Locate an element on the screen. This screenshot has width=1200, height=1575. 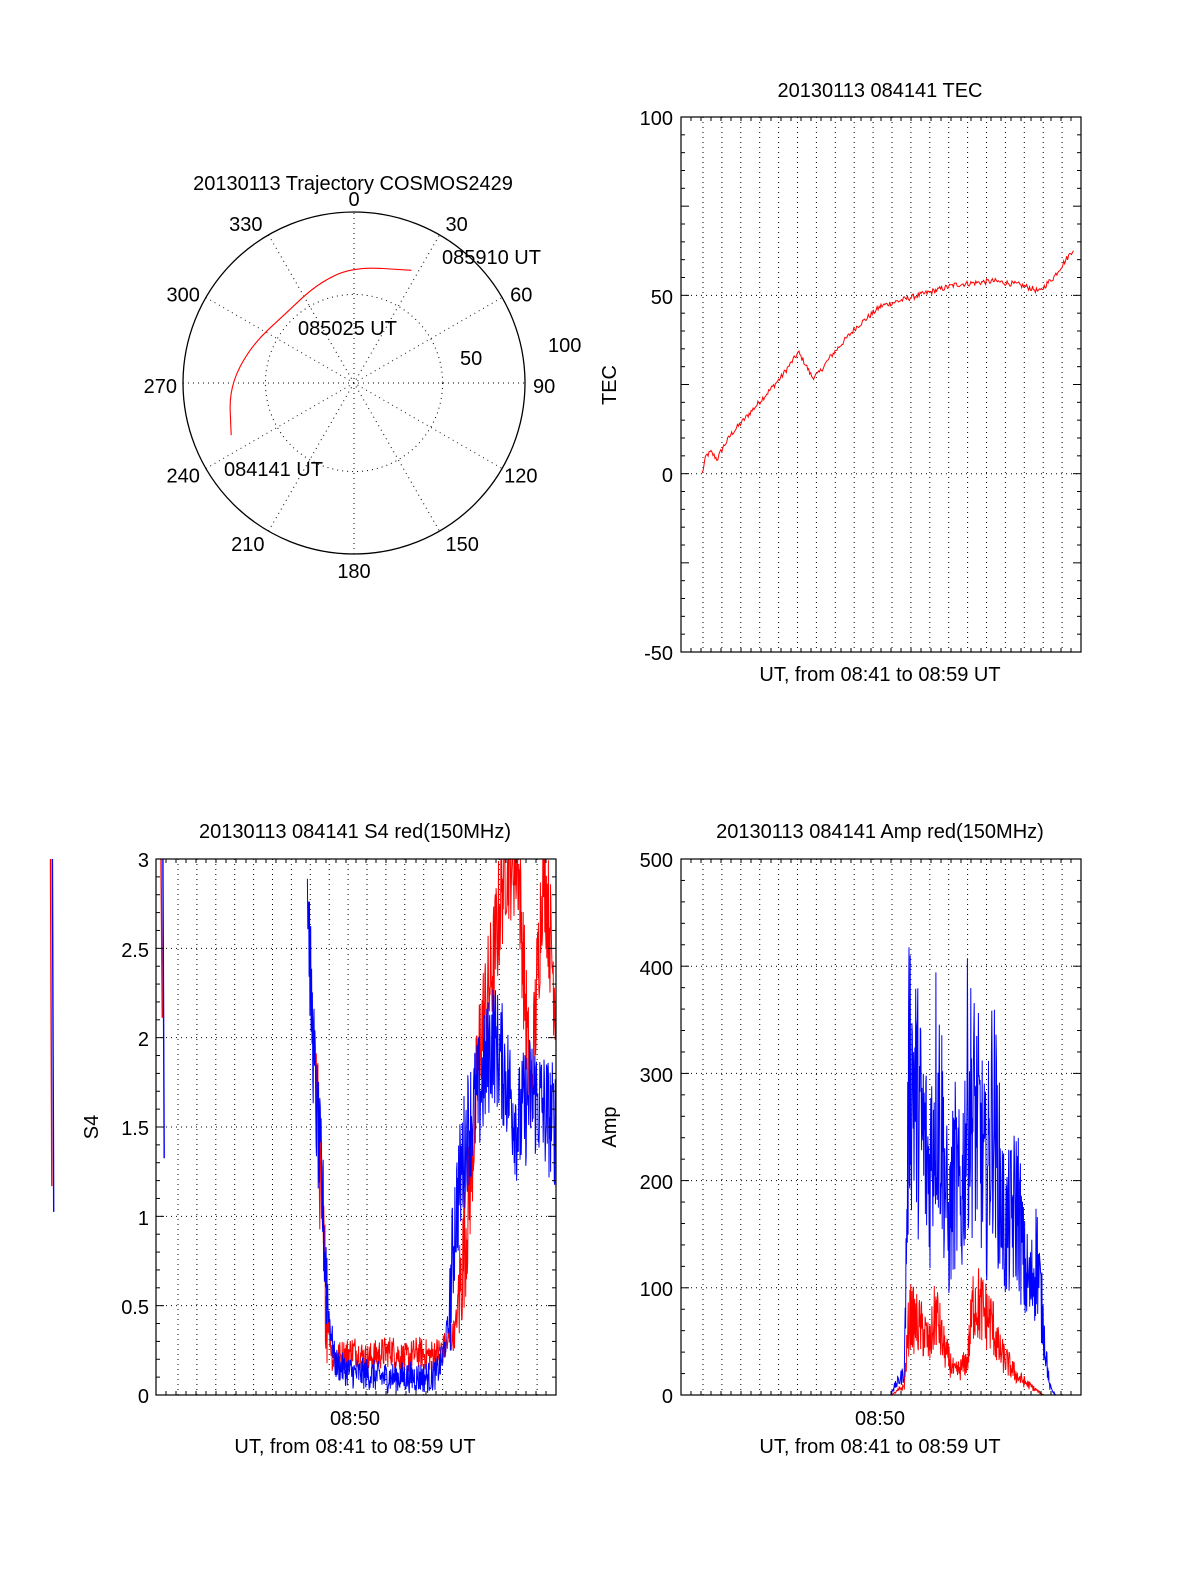
tec-ylabel: TEC is located at coordinates (610, 385).